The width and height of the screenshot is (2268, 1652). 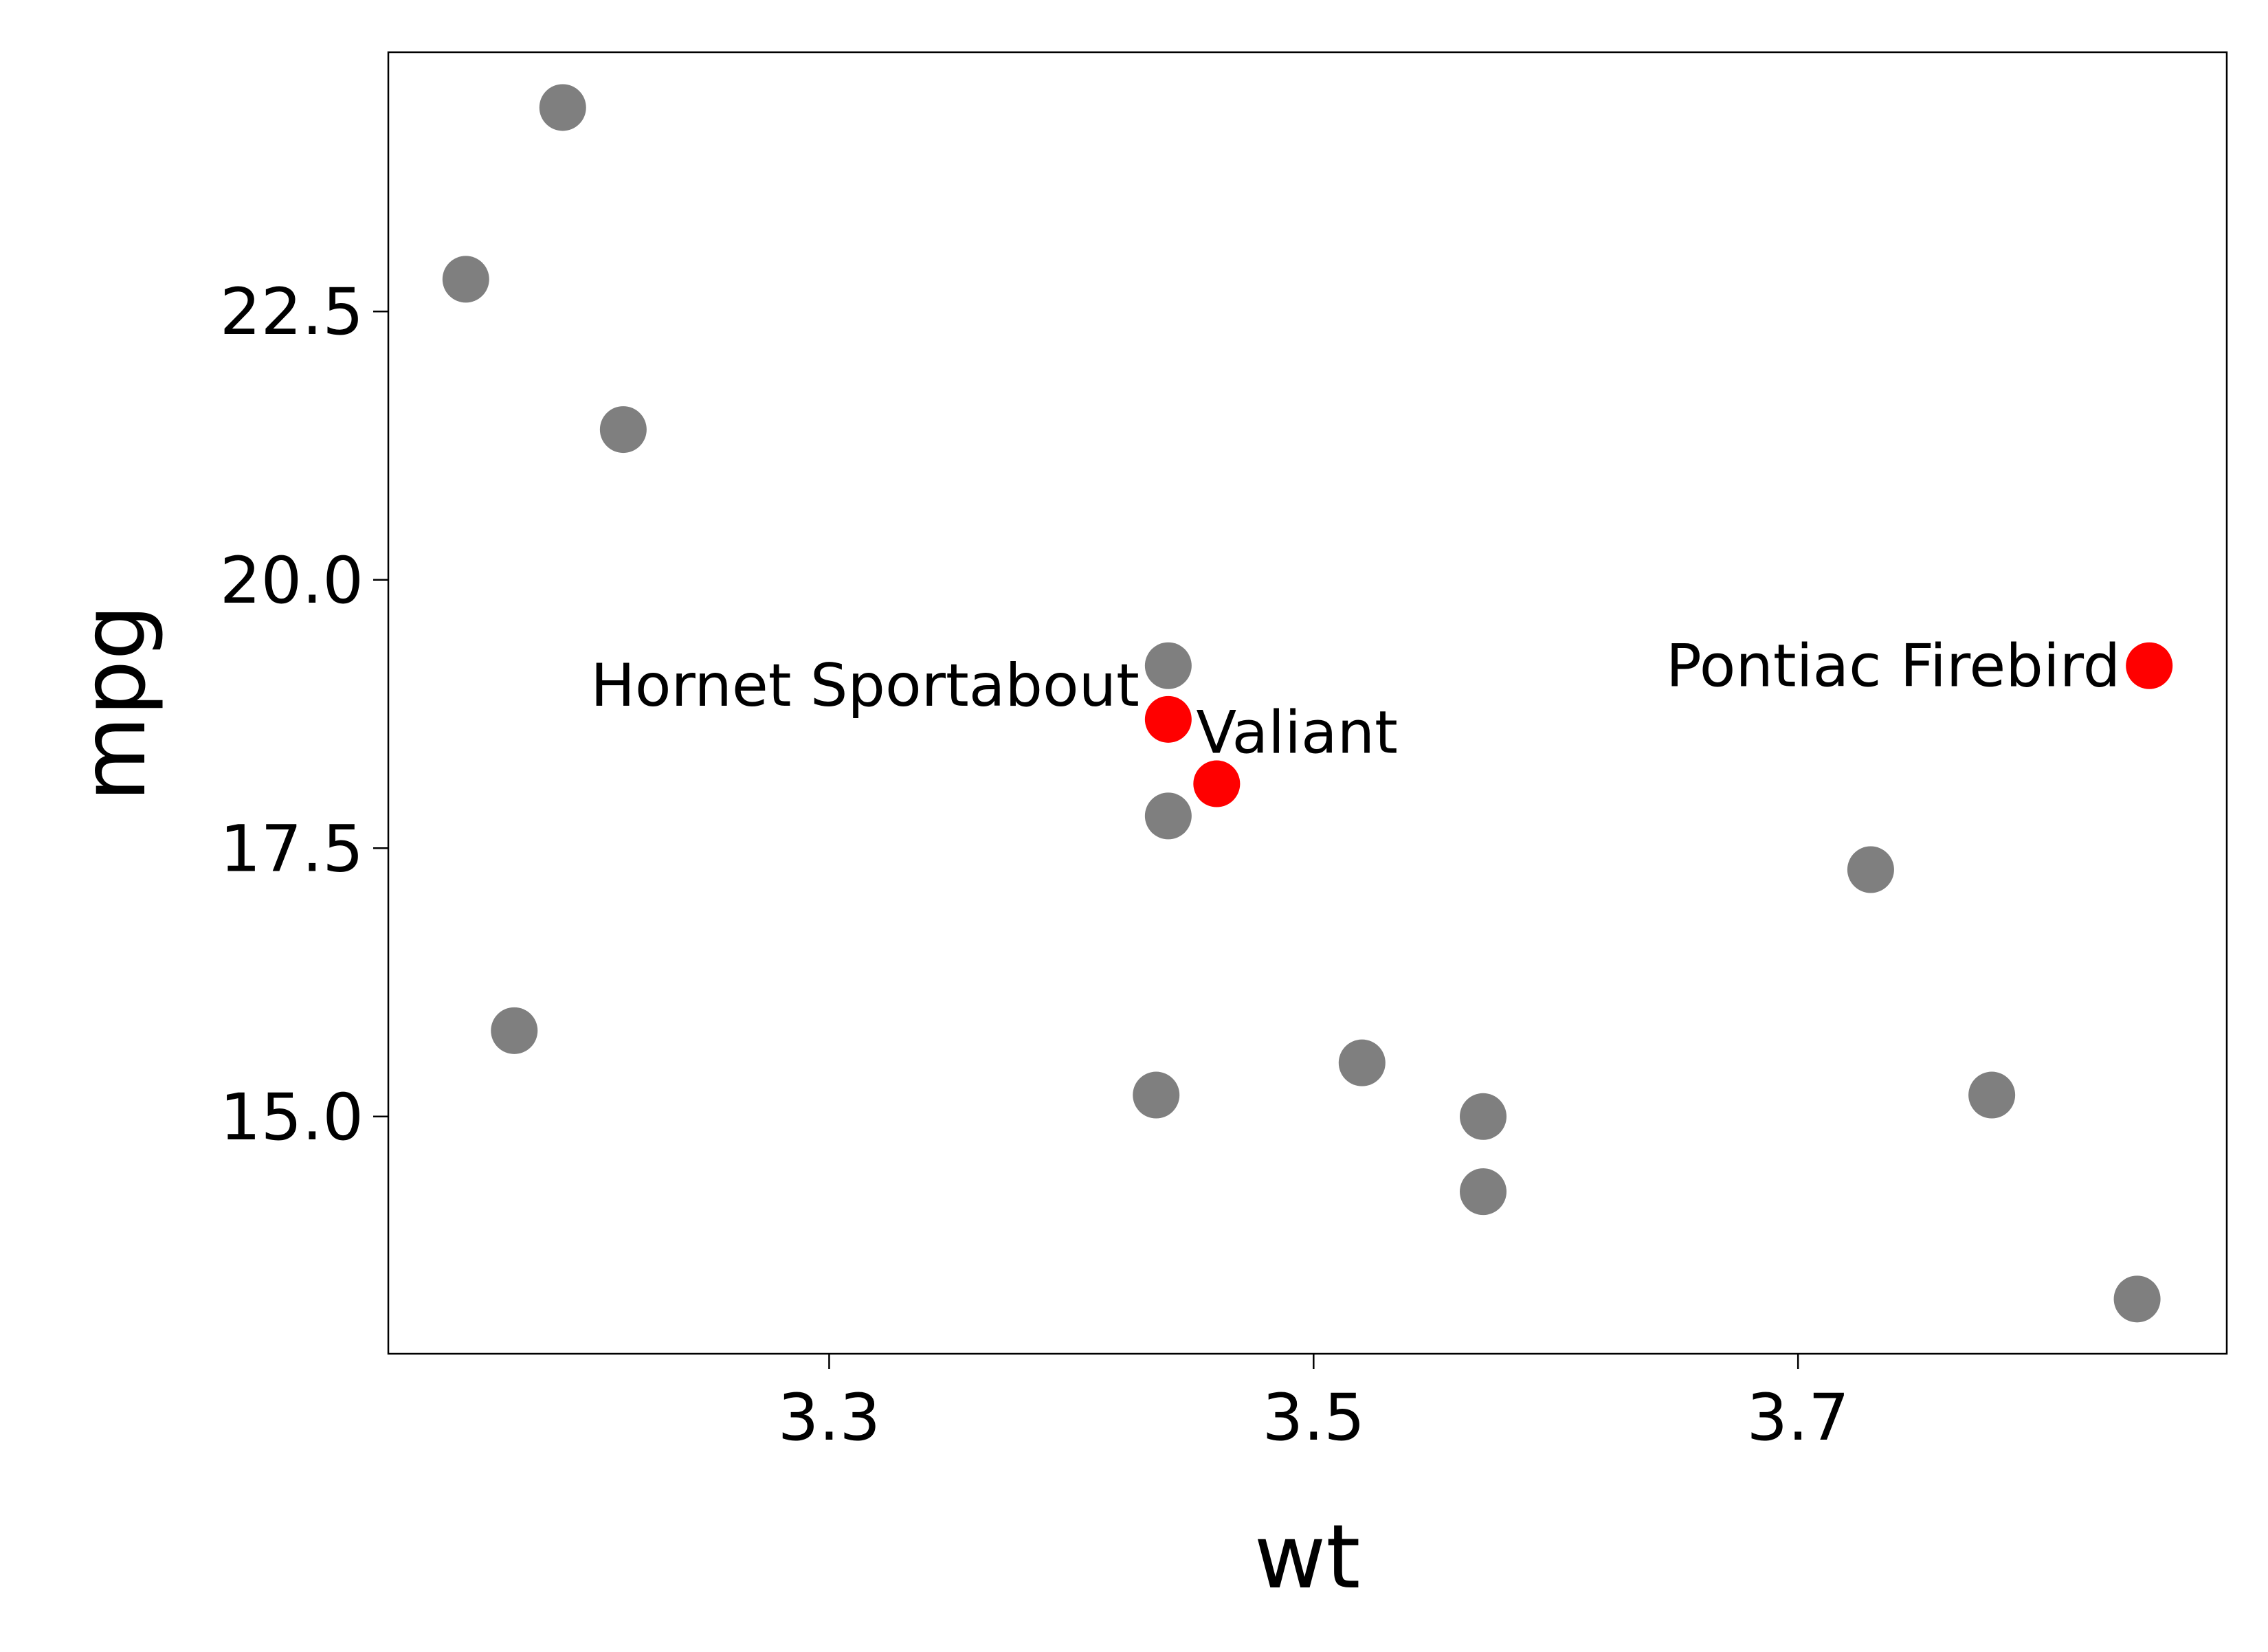 What do you see at coordinates (292, 312) in the screenshot?
I see `y-tick-label: 22.5` at bounding box center [292, 312].